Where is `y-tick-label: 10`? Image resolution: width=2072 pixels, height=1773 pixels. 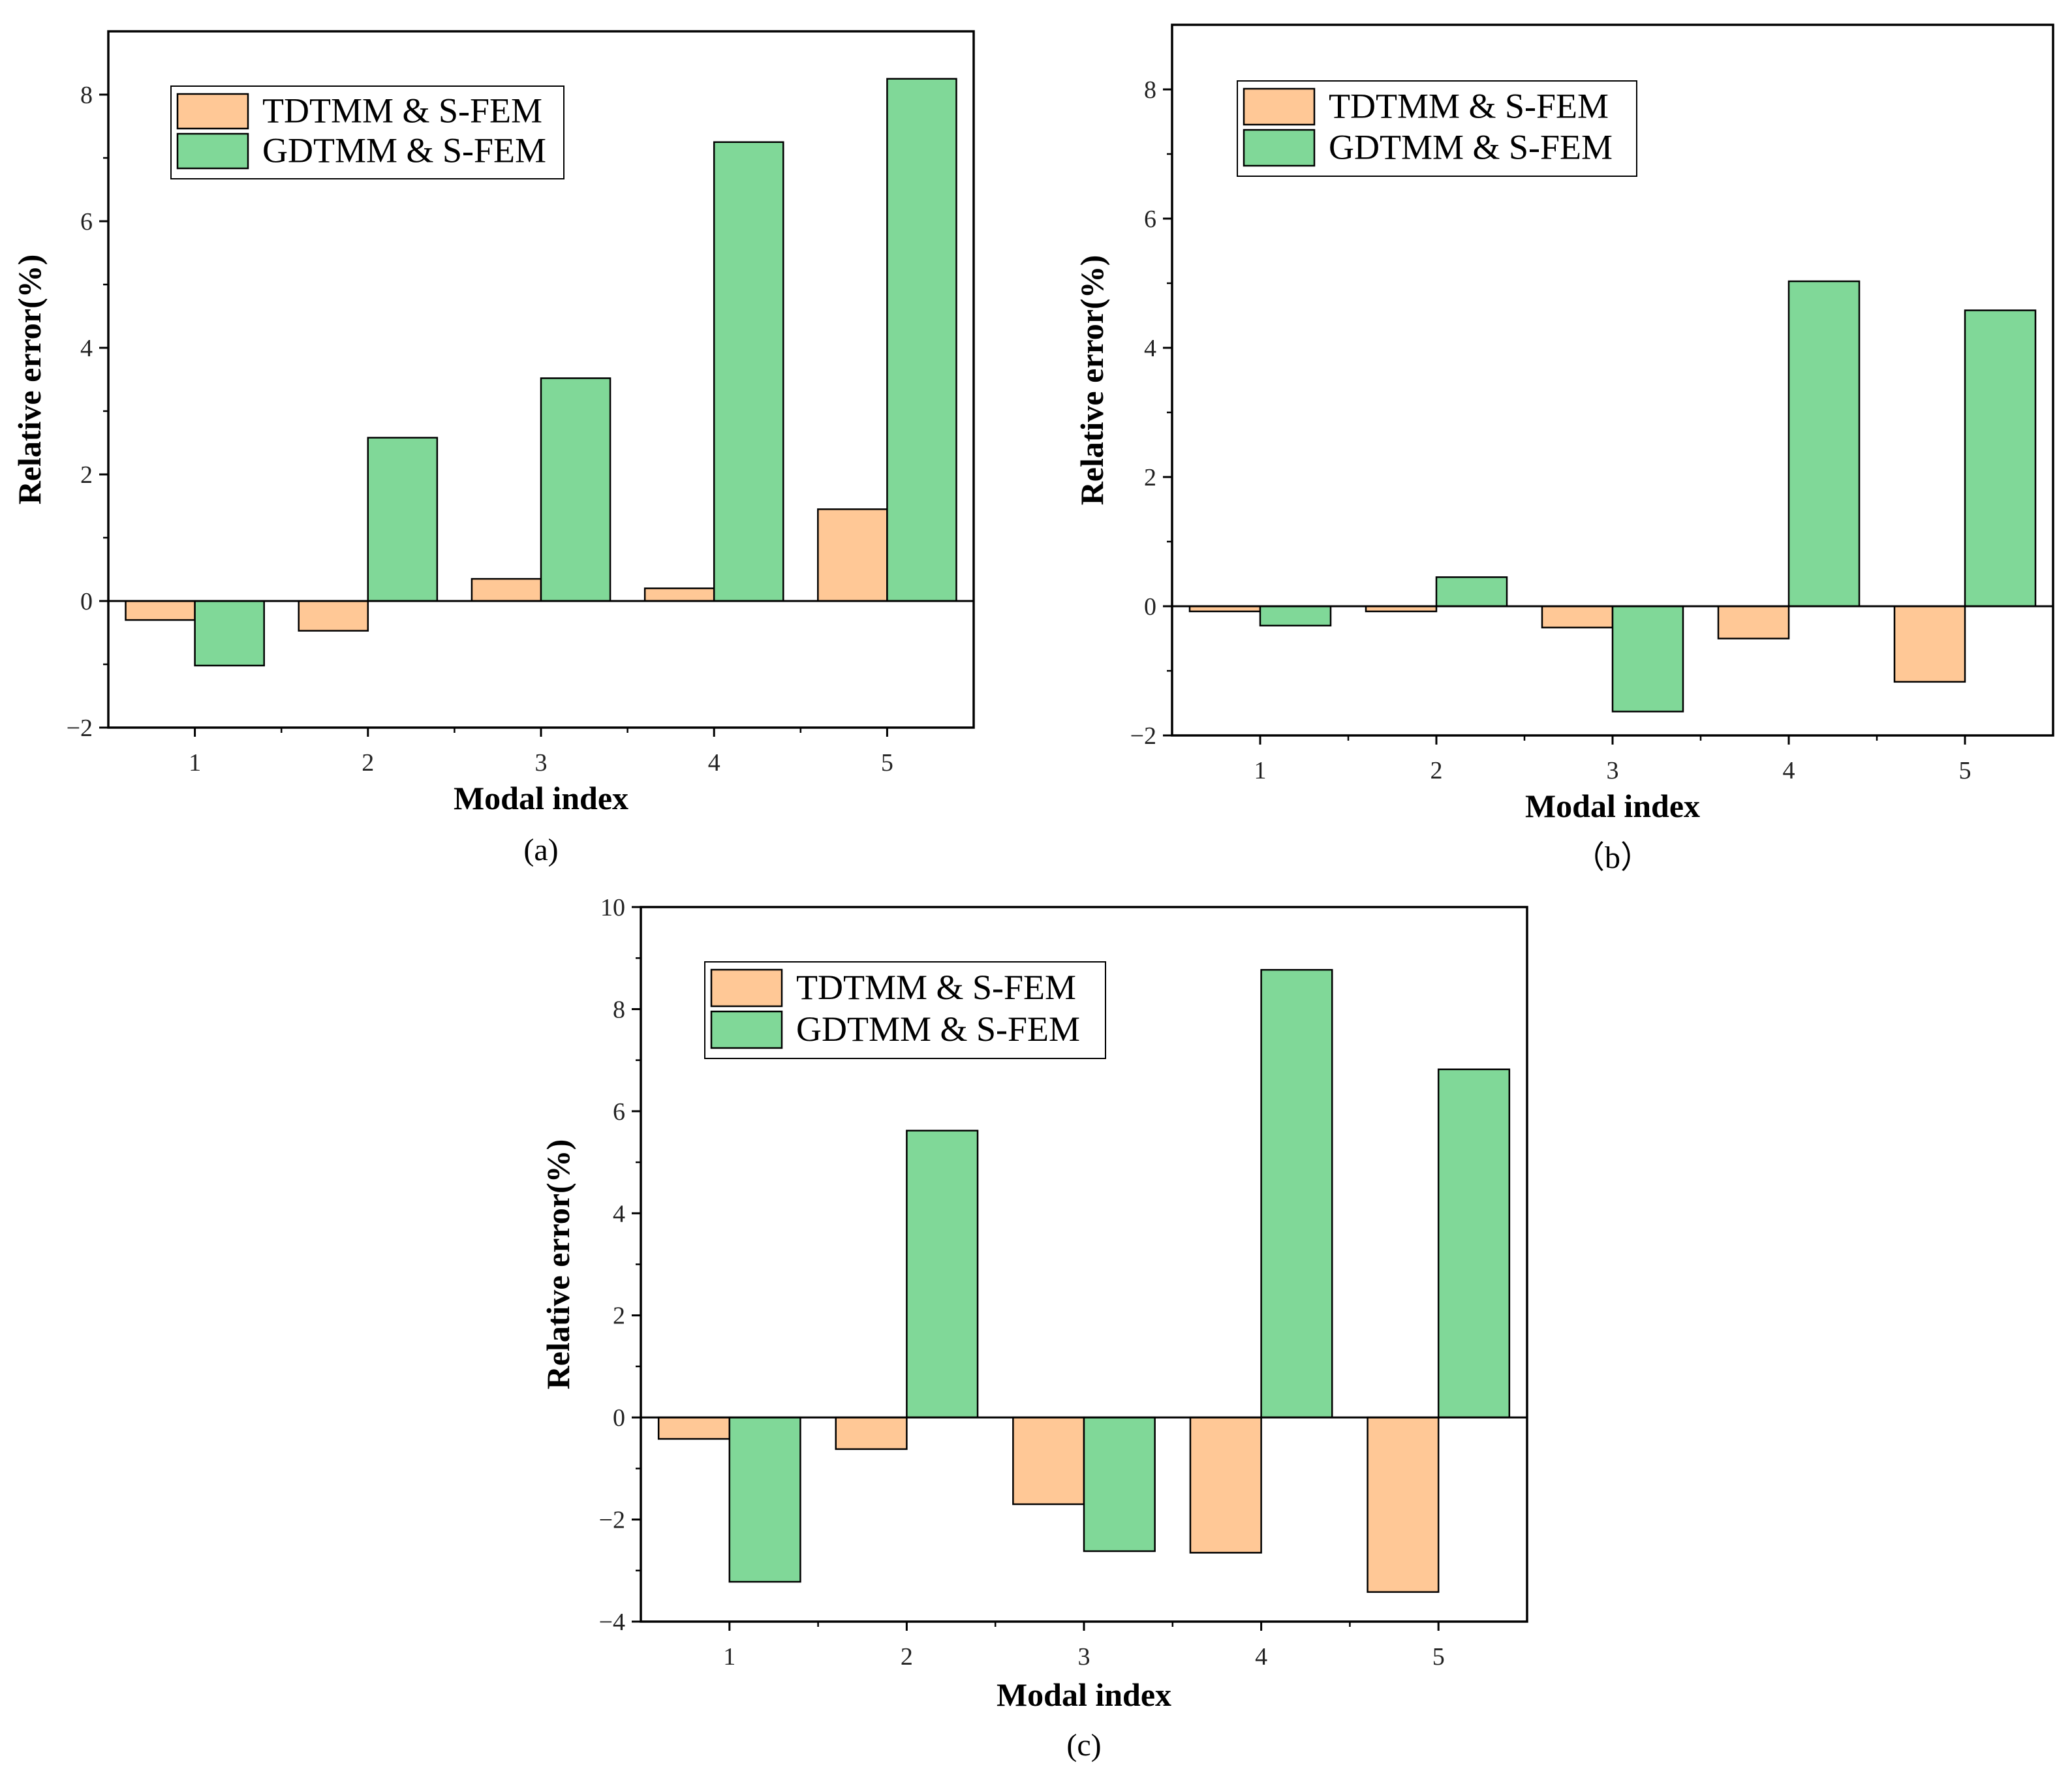
y-tick-label: 10 is located at coordinates (612, 908).